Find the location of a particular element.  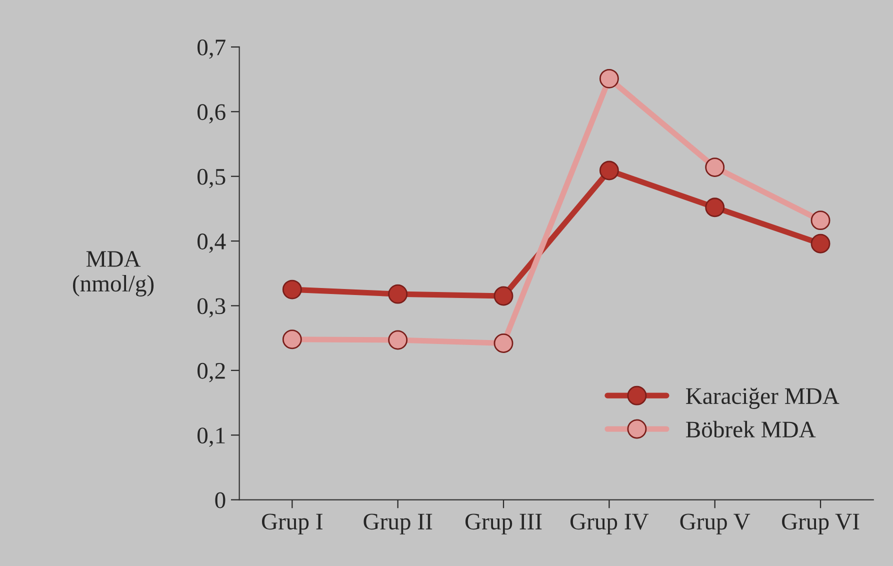

x-tick-label: Grup VI is located at coordinates (821, 524).